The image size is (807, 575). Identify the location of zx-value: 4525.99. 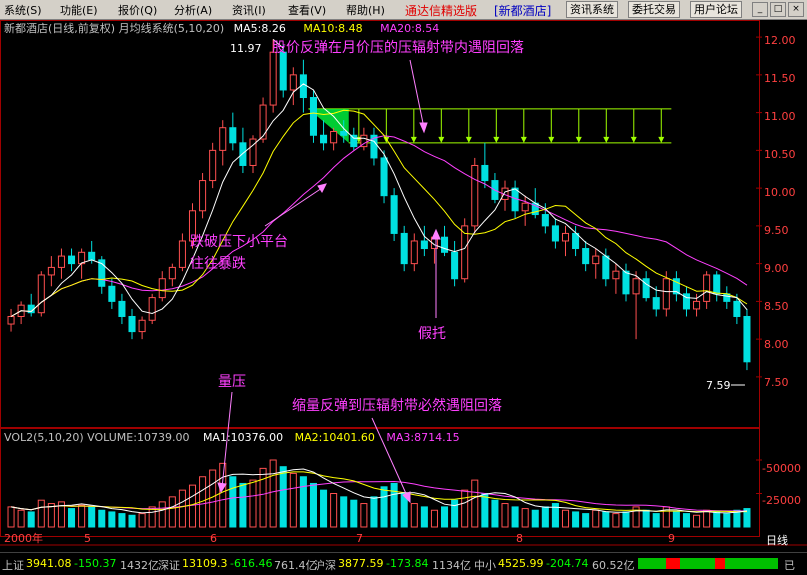
(521, 563).